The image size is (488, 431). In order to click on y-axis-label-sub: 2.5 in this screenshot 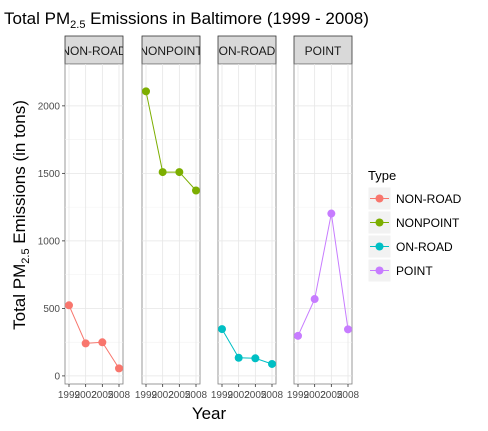, I will do `click(26, 255)`.